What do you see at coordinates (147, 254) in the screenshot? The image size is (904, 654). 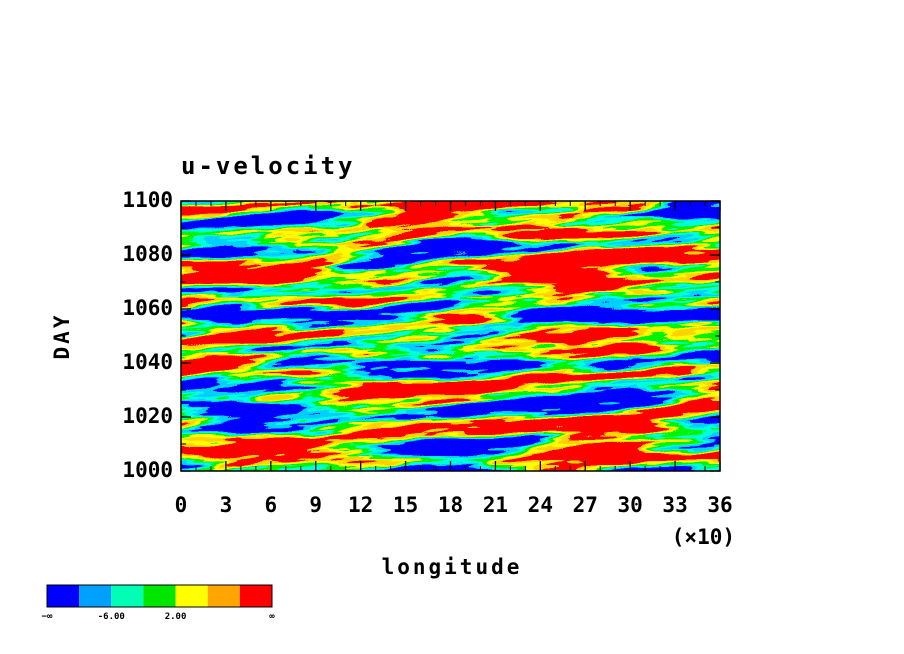 I see `y-tick-label: 1080` at bounding box center [147, 254].